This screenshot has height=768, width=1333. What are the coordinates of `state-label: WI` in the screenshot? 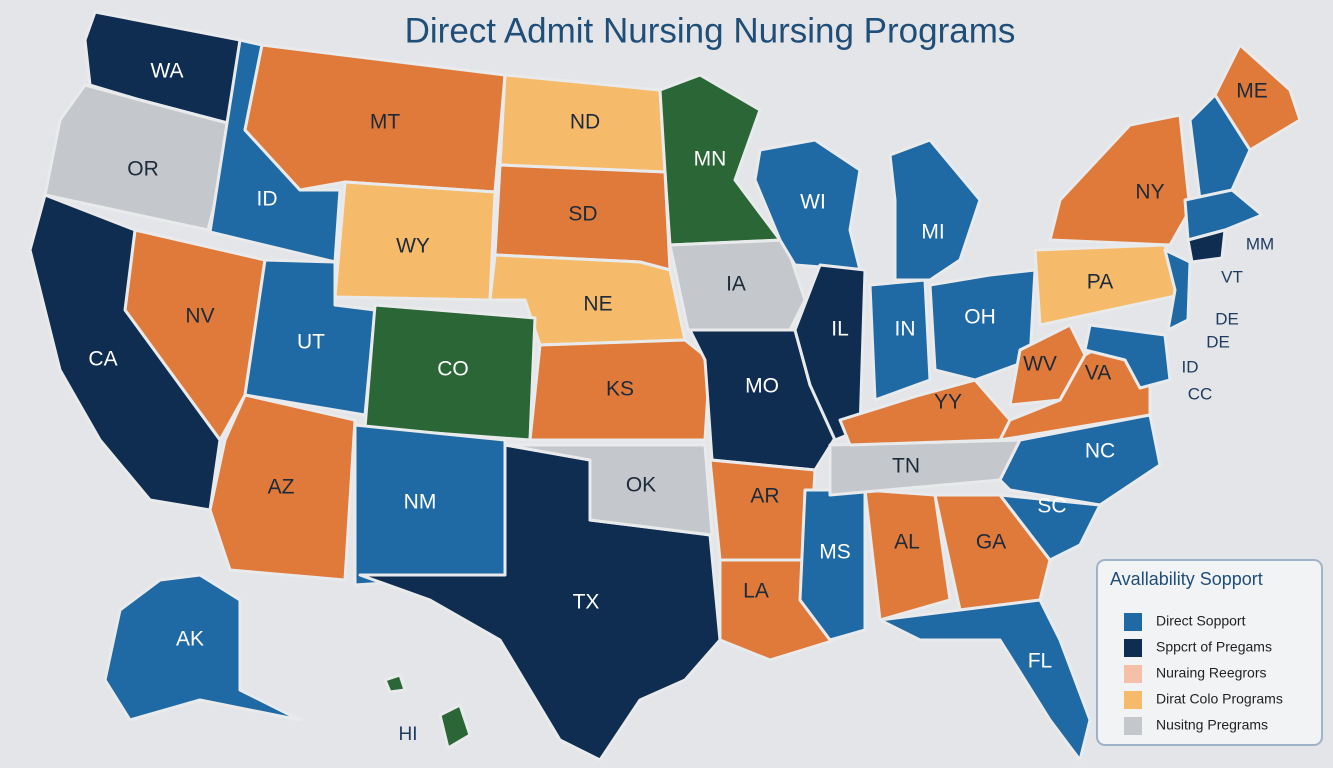 It's located at (813, 202).